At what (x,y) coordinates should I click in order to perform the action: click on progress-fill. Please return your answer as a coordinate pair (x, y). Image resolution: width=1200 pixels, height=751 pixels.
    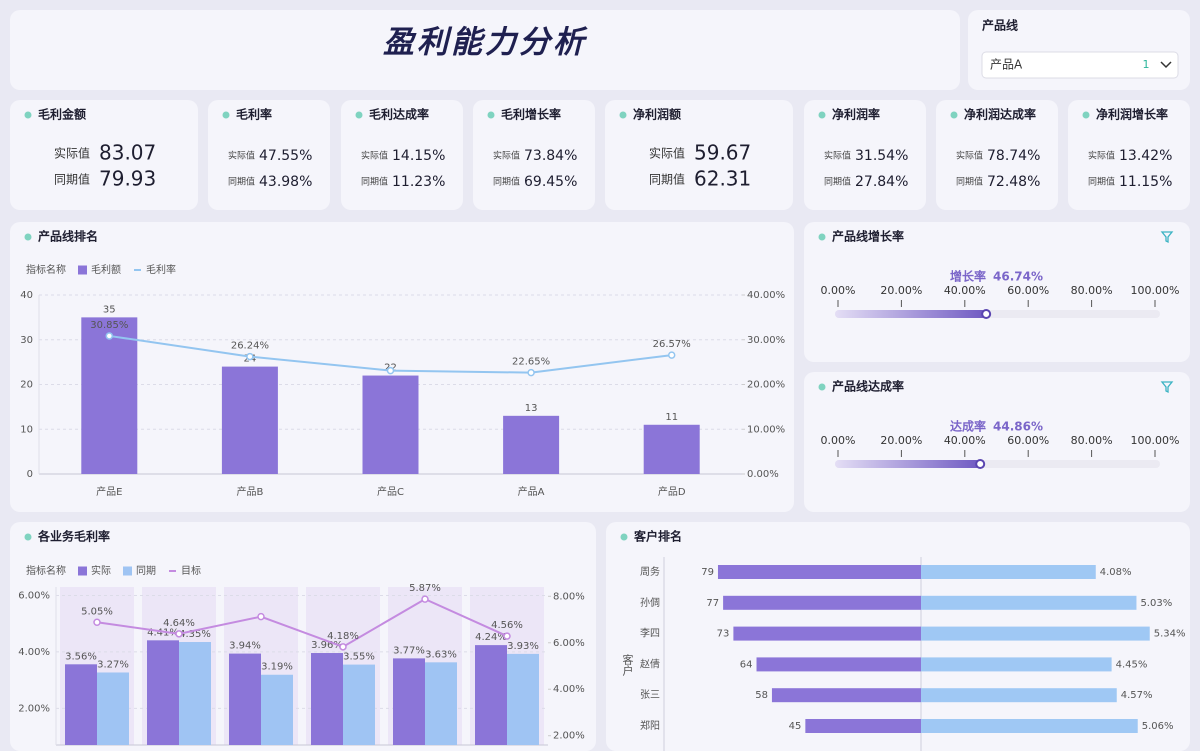
    Looking at the image, I should click on (908, 464).